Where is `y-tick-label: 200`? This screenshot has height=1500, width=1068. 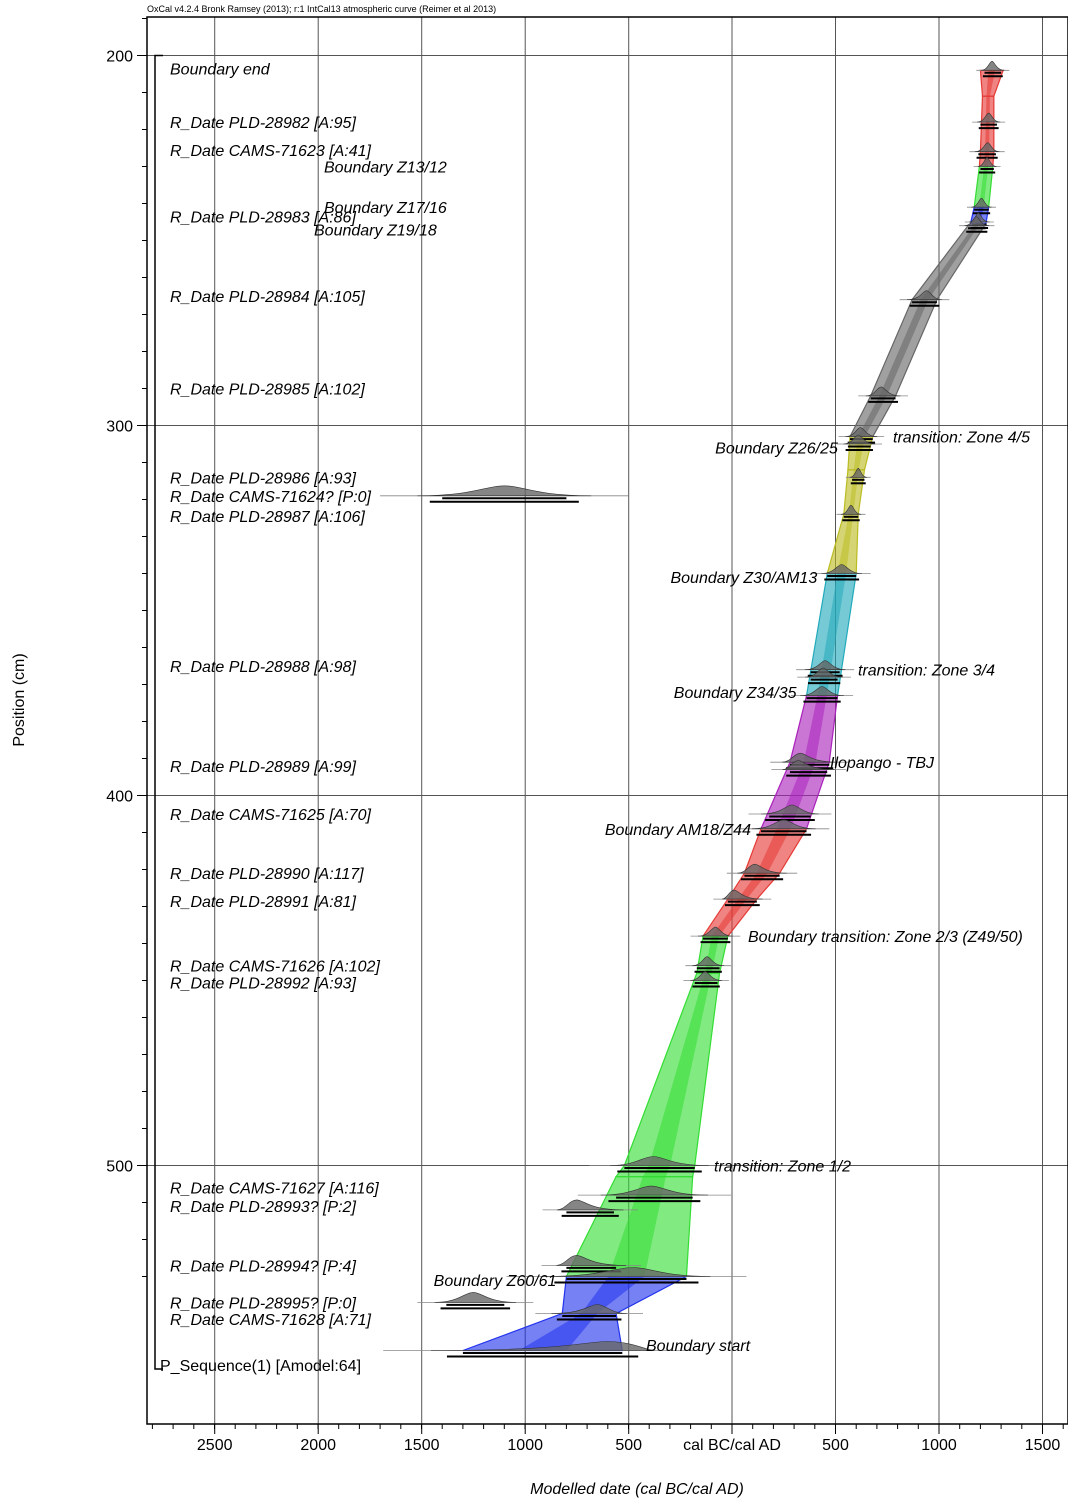 y-tick-label: 200 is located at coordinates (119, 57).